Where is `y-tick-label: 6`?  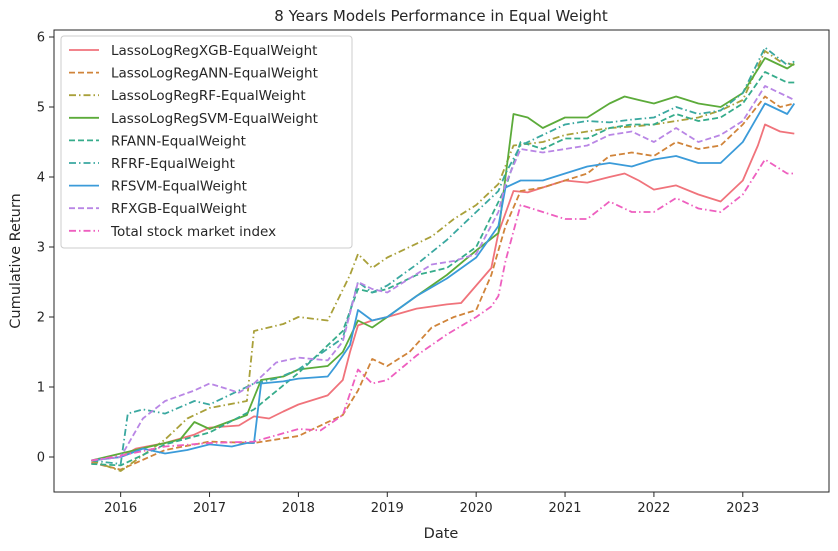 y-tick-label: 6 is located at coordinates (41, 38).